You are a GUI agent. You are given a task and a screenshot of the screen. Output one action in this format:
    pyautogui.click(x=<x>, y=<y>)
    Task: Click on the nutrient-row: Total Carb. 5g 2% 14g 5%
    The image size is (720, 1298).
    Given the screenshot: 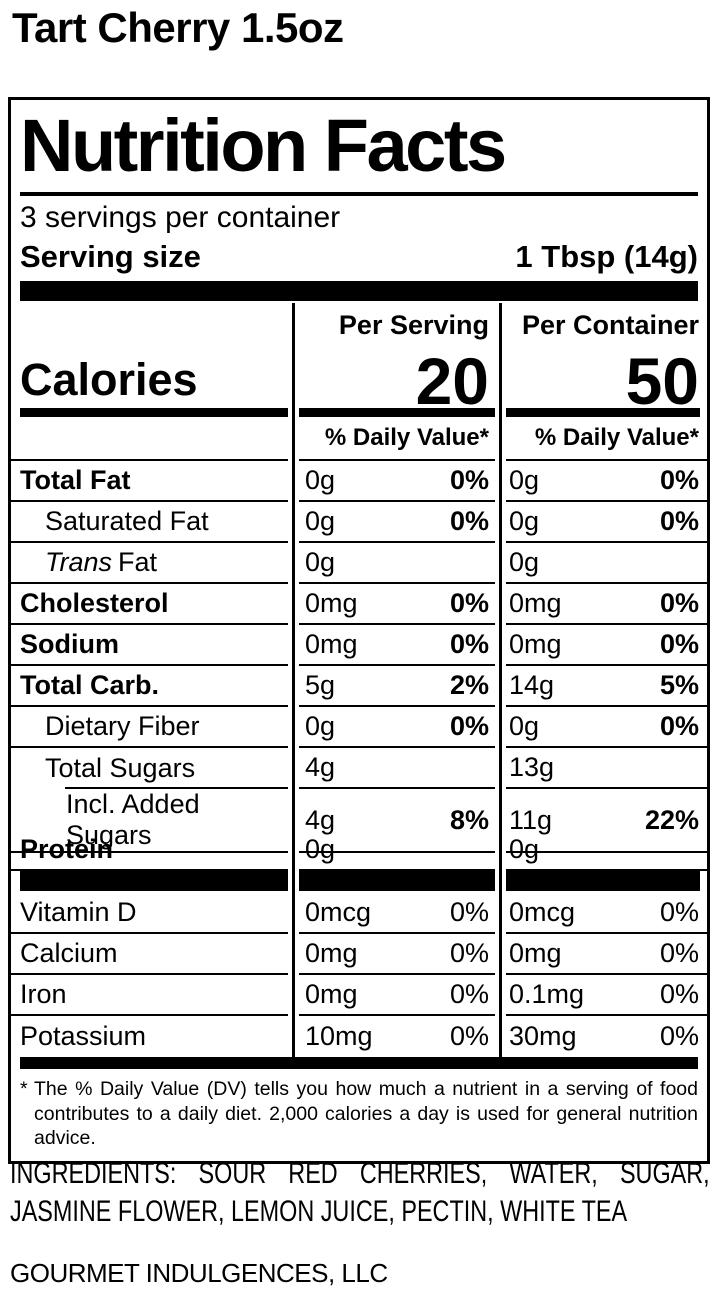 What is the action you would take?
    pyautogui.click(x=359, y=686)
    